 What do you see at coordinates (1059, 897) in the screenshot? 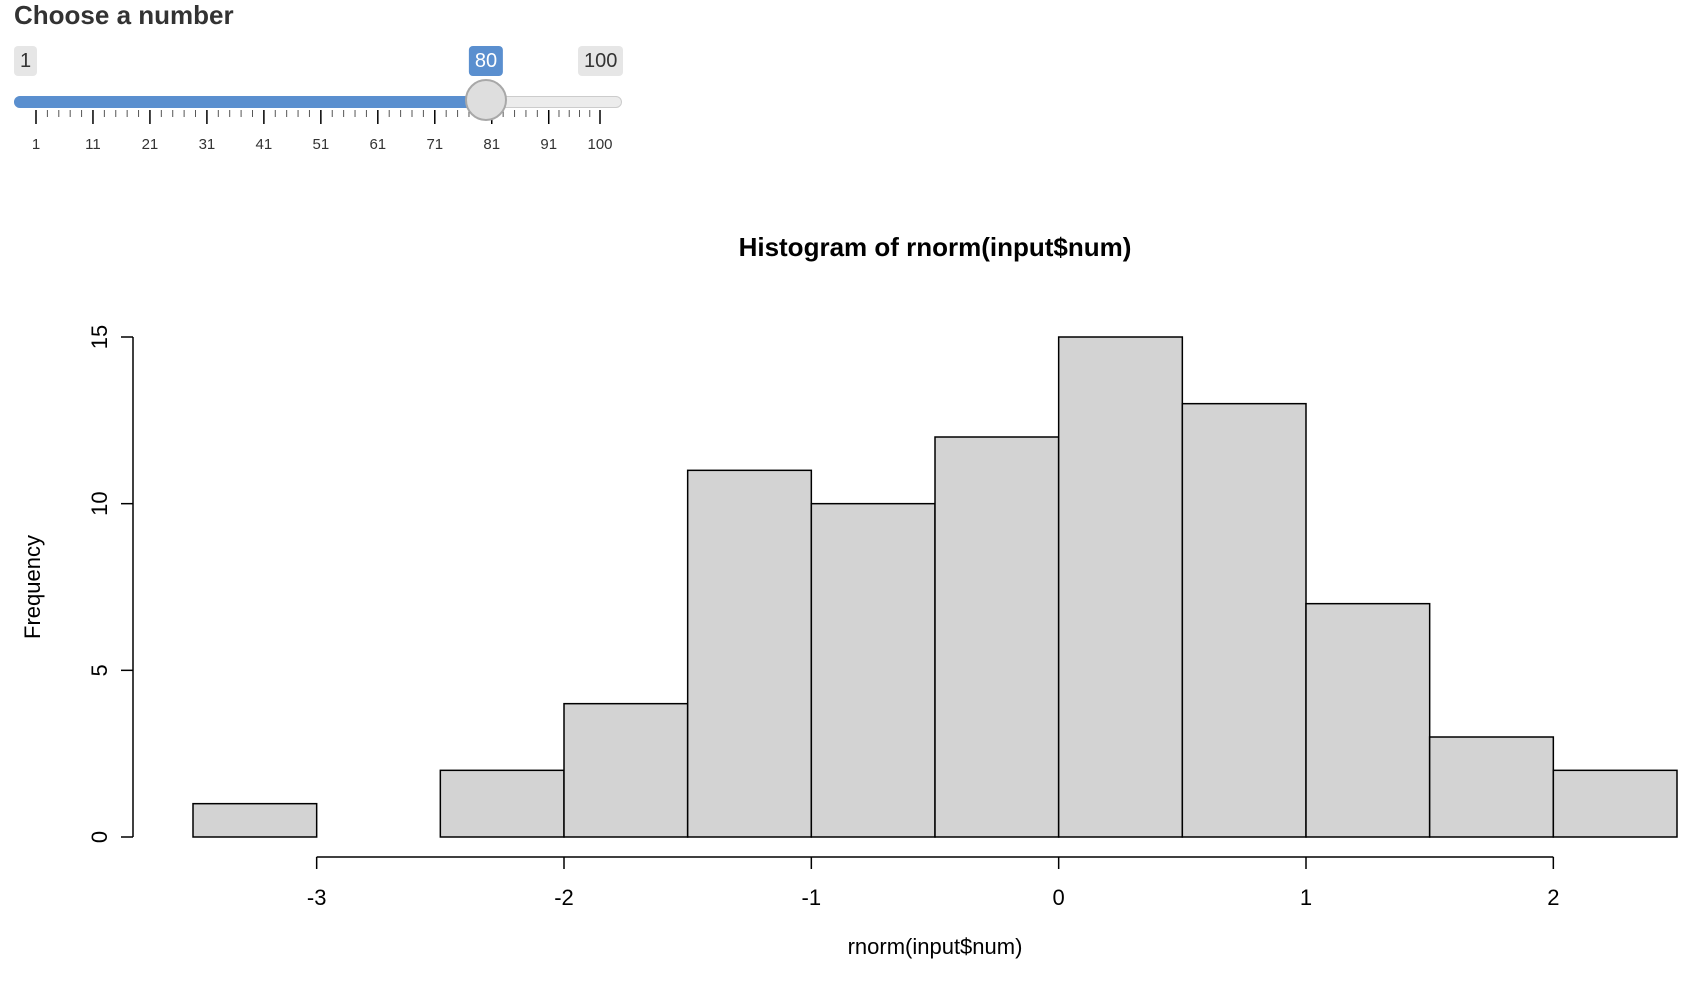
I see `x-tick-label: 0` at bounding box center [1059, 897].